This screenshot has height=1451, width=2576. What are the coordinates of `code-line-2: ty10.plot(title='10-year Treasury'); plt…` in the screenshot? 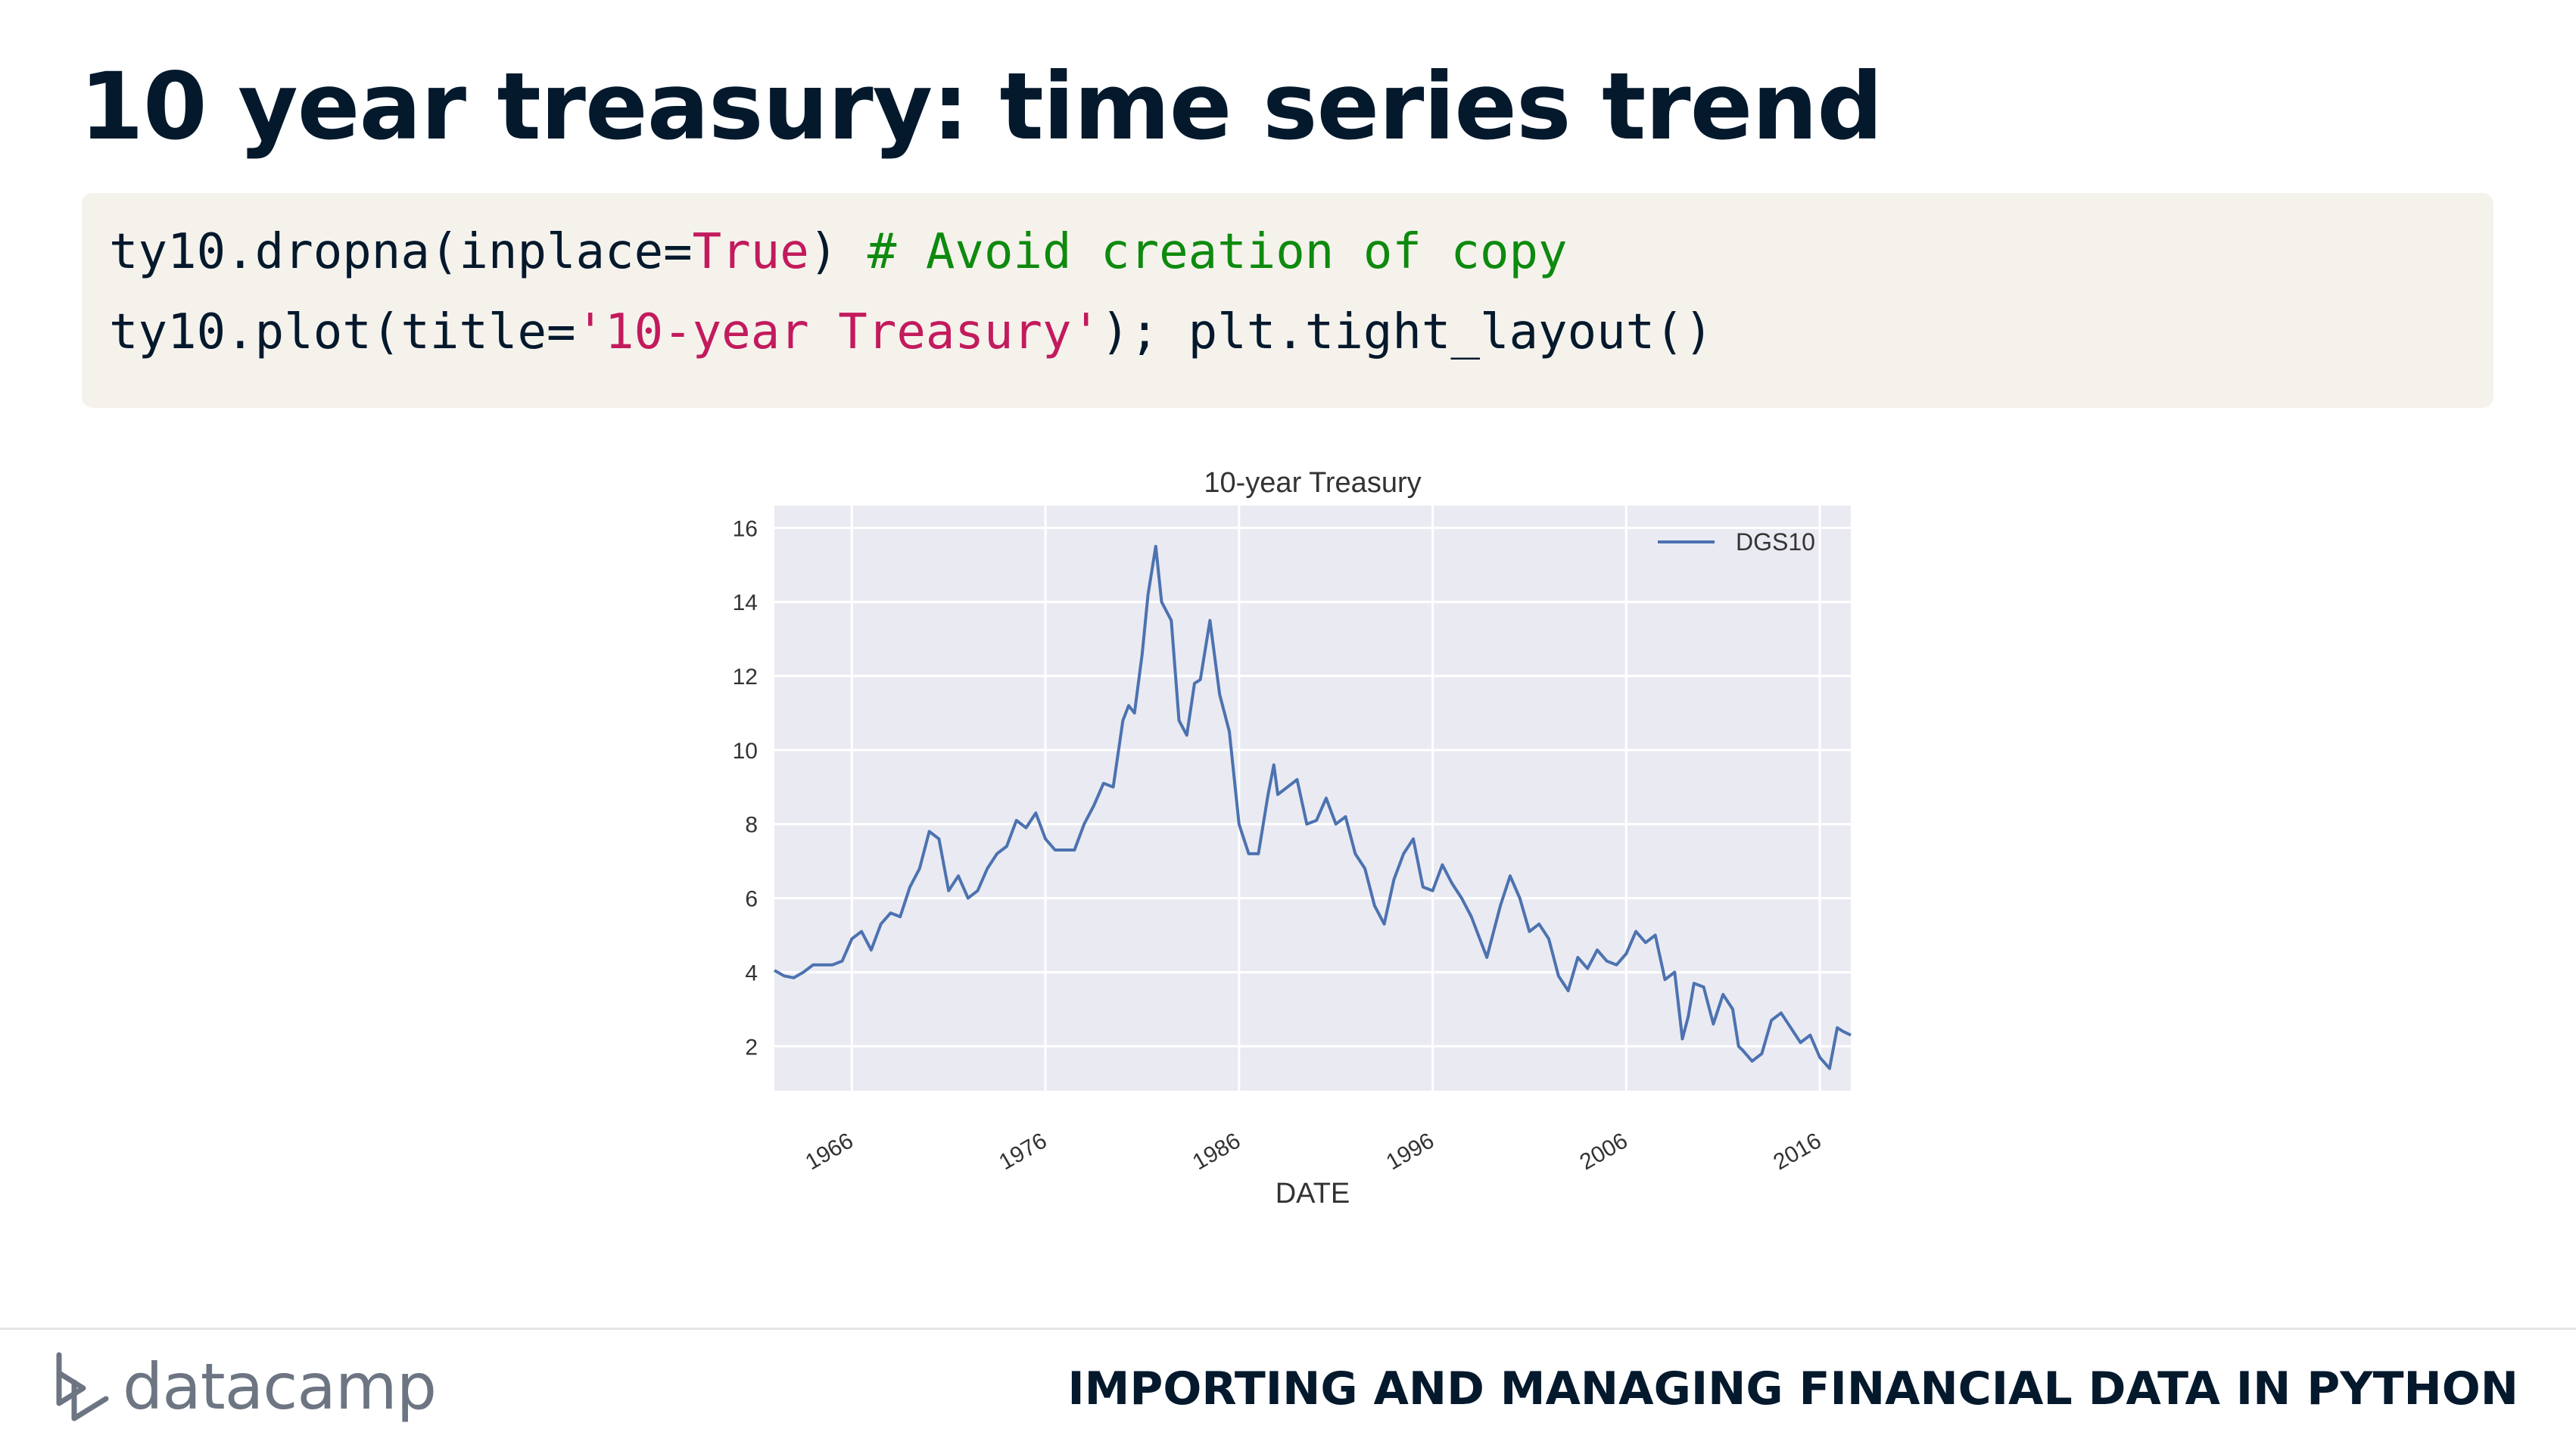 It's located at (1301, 342).